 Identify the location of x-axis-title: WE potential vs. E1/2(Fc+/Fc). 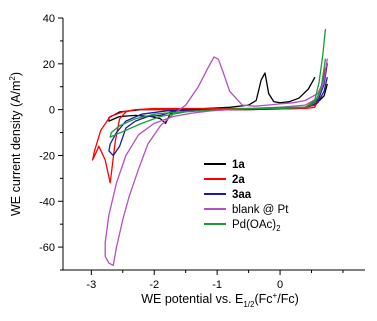
(220, 300).